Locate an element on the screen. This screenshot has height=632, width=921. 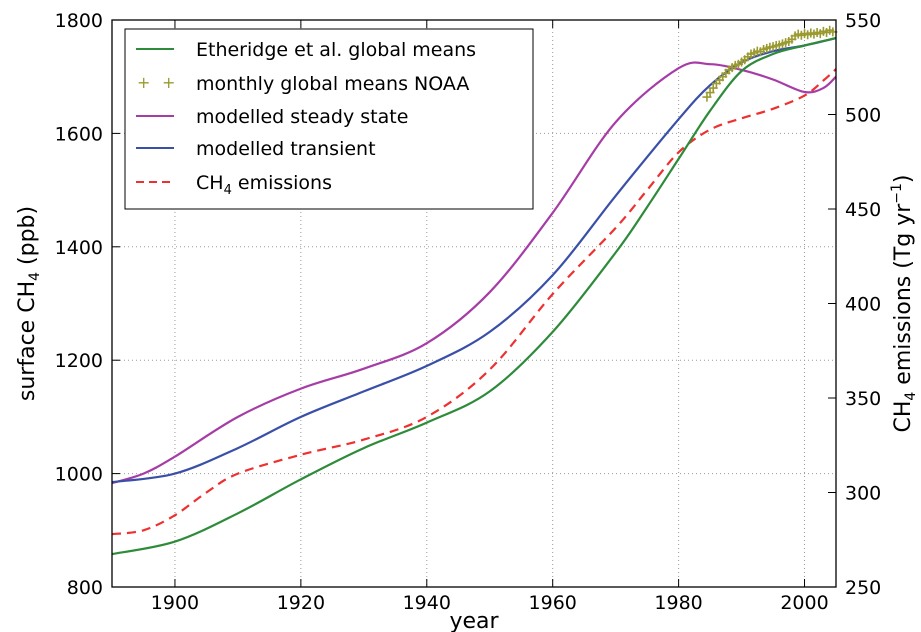
y-tick-label: 1600 is located at coordinates (79, 134).